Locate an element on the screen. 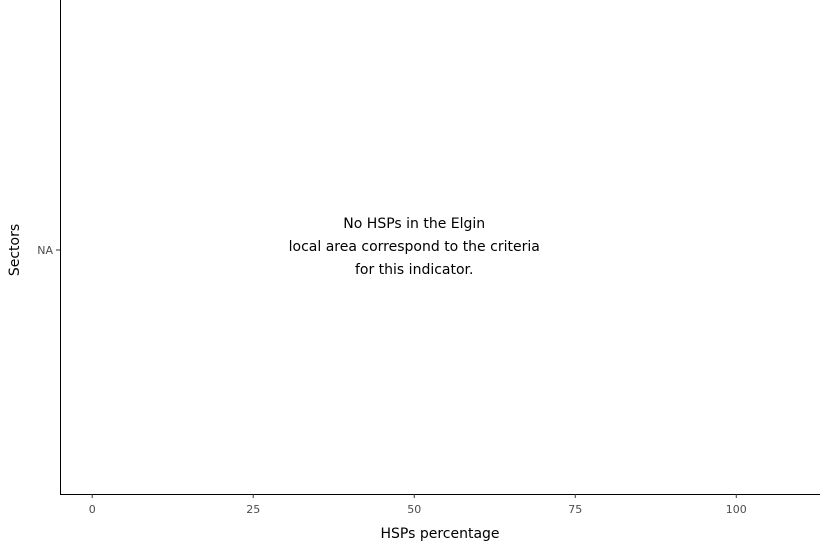 The height and width of the screenshot is (546, 820). x-axis-ticks: 0 25 50 75 100 is located at coordinates (418, 505).